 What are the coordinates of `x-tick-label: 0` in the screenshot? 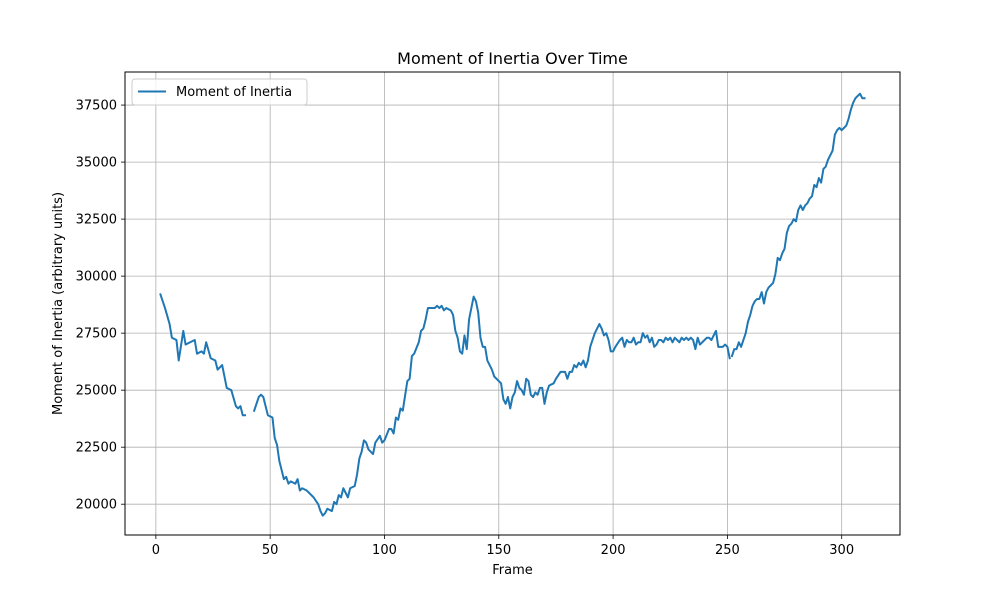 It's located at (156, 550).